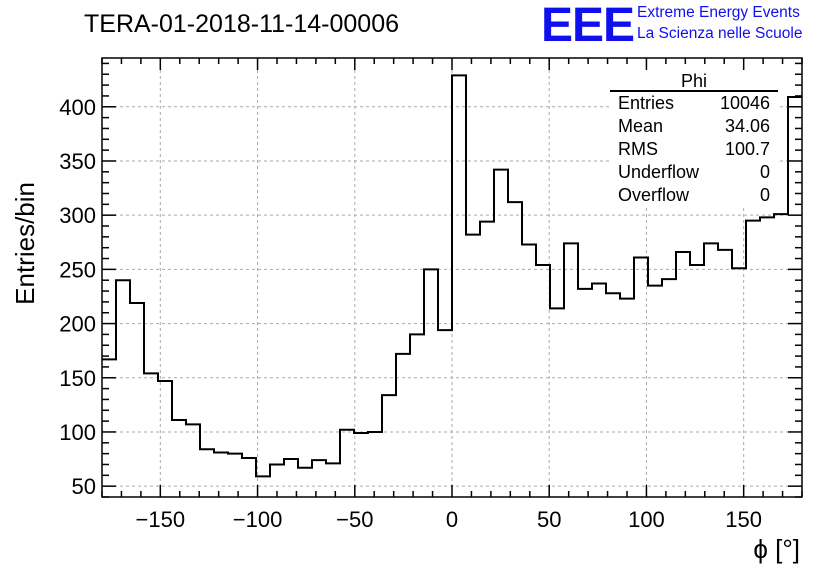  I want to click on x-tick-label: −50, so click(354, 519).